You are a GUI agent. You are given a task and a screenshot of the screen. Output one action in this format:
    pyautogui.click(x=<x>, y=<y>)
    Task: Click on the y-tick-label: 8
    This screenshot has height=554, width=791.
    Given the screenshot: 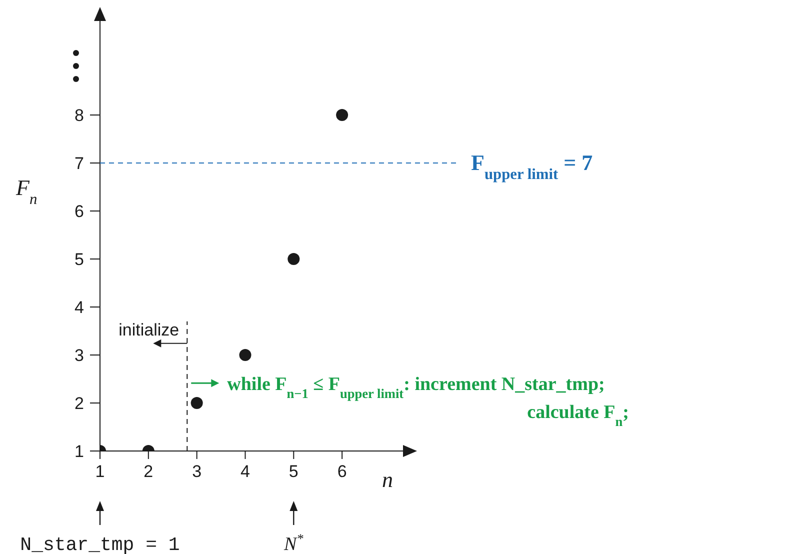 What is the action you would take?
    pyautogui.click(x=79, y=116)
    